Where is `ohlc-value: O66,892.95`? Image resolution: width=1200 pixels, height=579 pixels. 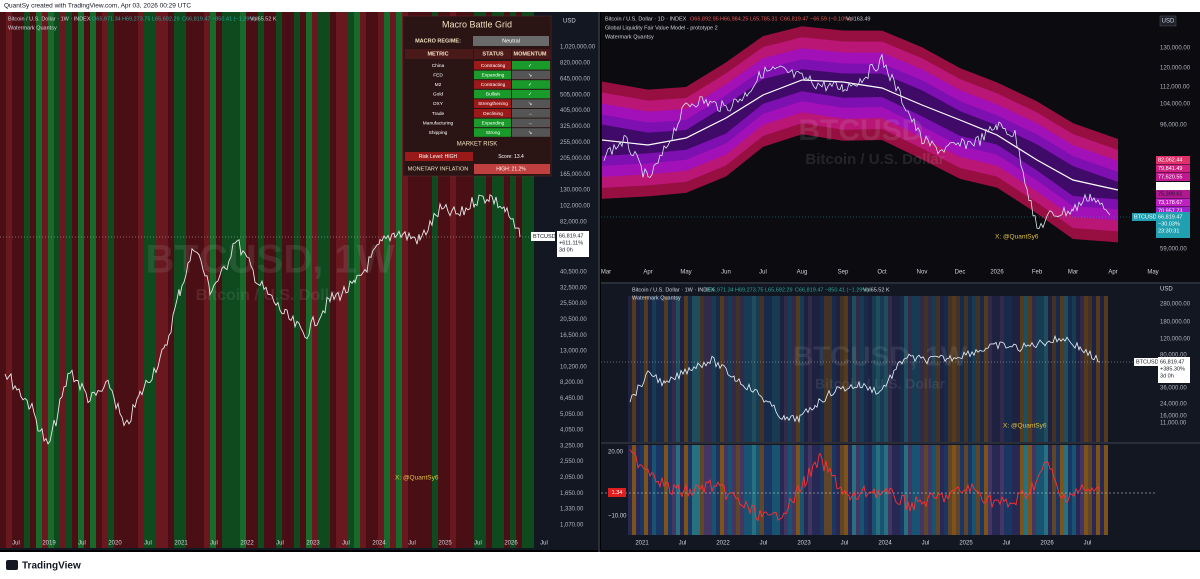 ohlc-value: O66,892.95 is located at coordinates (704, 19).